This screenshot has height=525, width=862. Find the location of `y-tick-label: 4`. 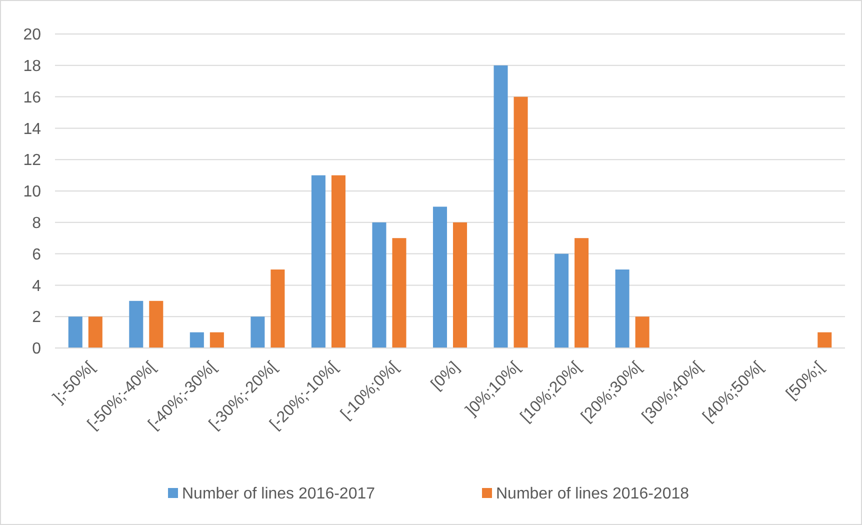

y-tick-label: 4 is located at coordinates (37, 286).